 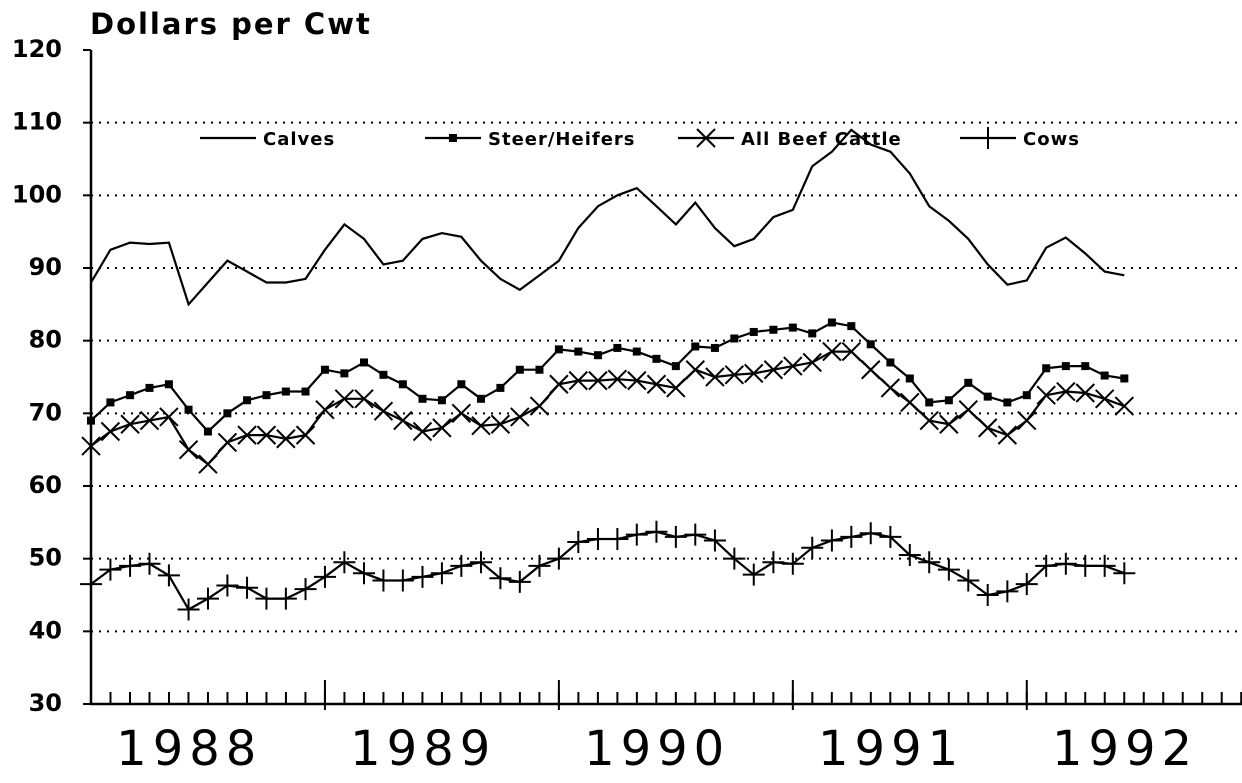 What do you see at coordinates (299, 139) in the screenshot?
I see `legend-label: Calves` at bounding box center [299, 139].